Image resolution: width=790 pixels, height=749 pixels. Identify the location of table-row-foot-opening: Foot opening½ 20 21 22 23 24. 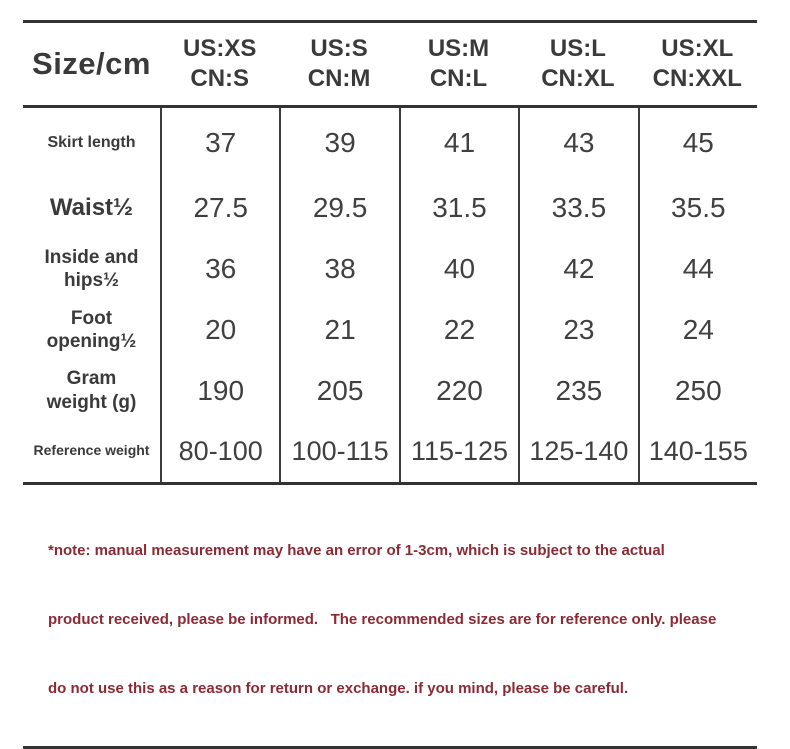
(390, 330).